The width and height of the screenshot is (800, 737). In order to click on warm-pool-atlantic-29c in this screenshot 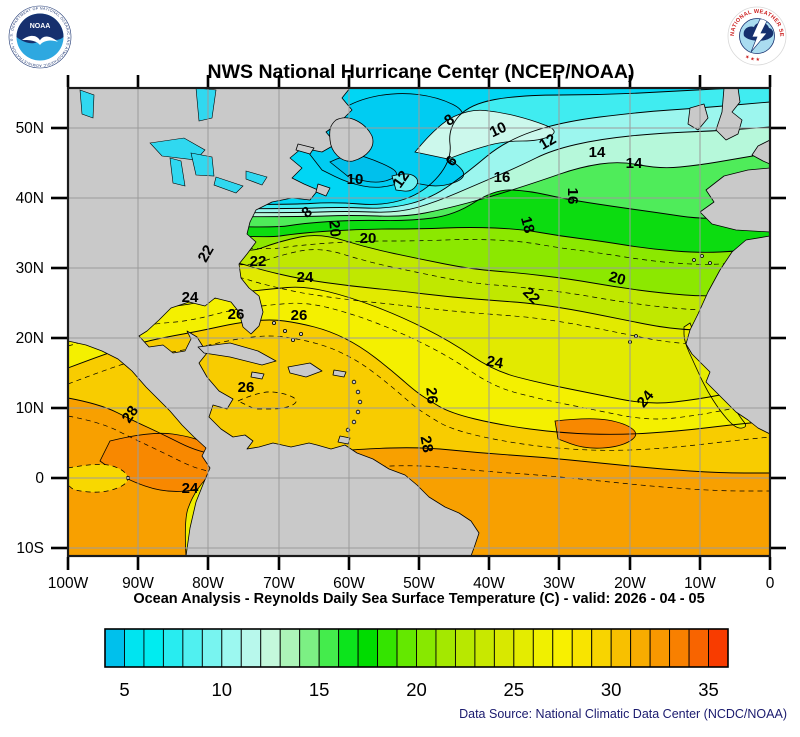, I will do `click(595, 433)`.